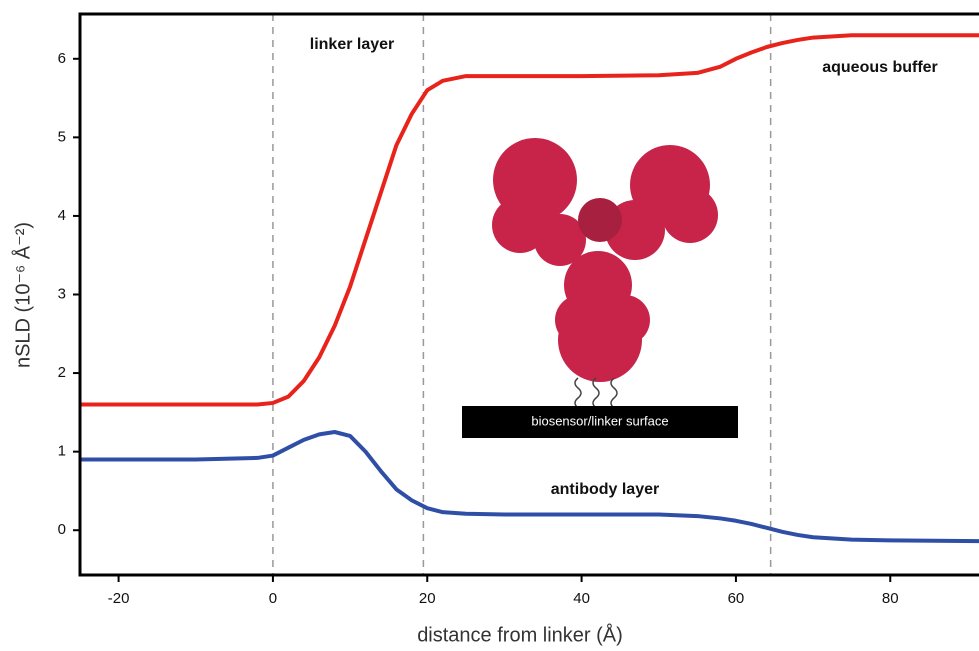 The image size is (979, 651). Describe the element at coordinates (599, 420) in the screenshot. I see `annotation: biosensor/linker surface` at that location.